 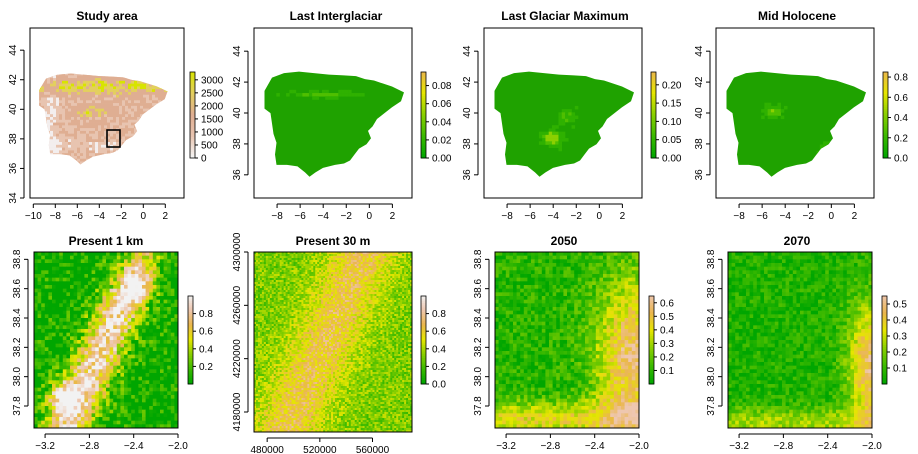 I want to click on y-tick-label: 44, so click(x=467, y=51).